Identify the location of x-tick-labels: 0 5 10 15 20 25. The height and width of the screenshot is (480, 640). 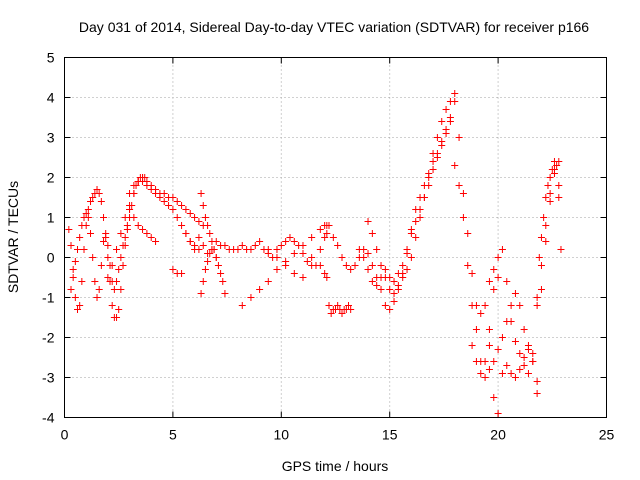
(338, 435).